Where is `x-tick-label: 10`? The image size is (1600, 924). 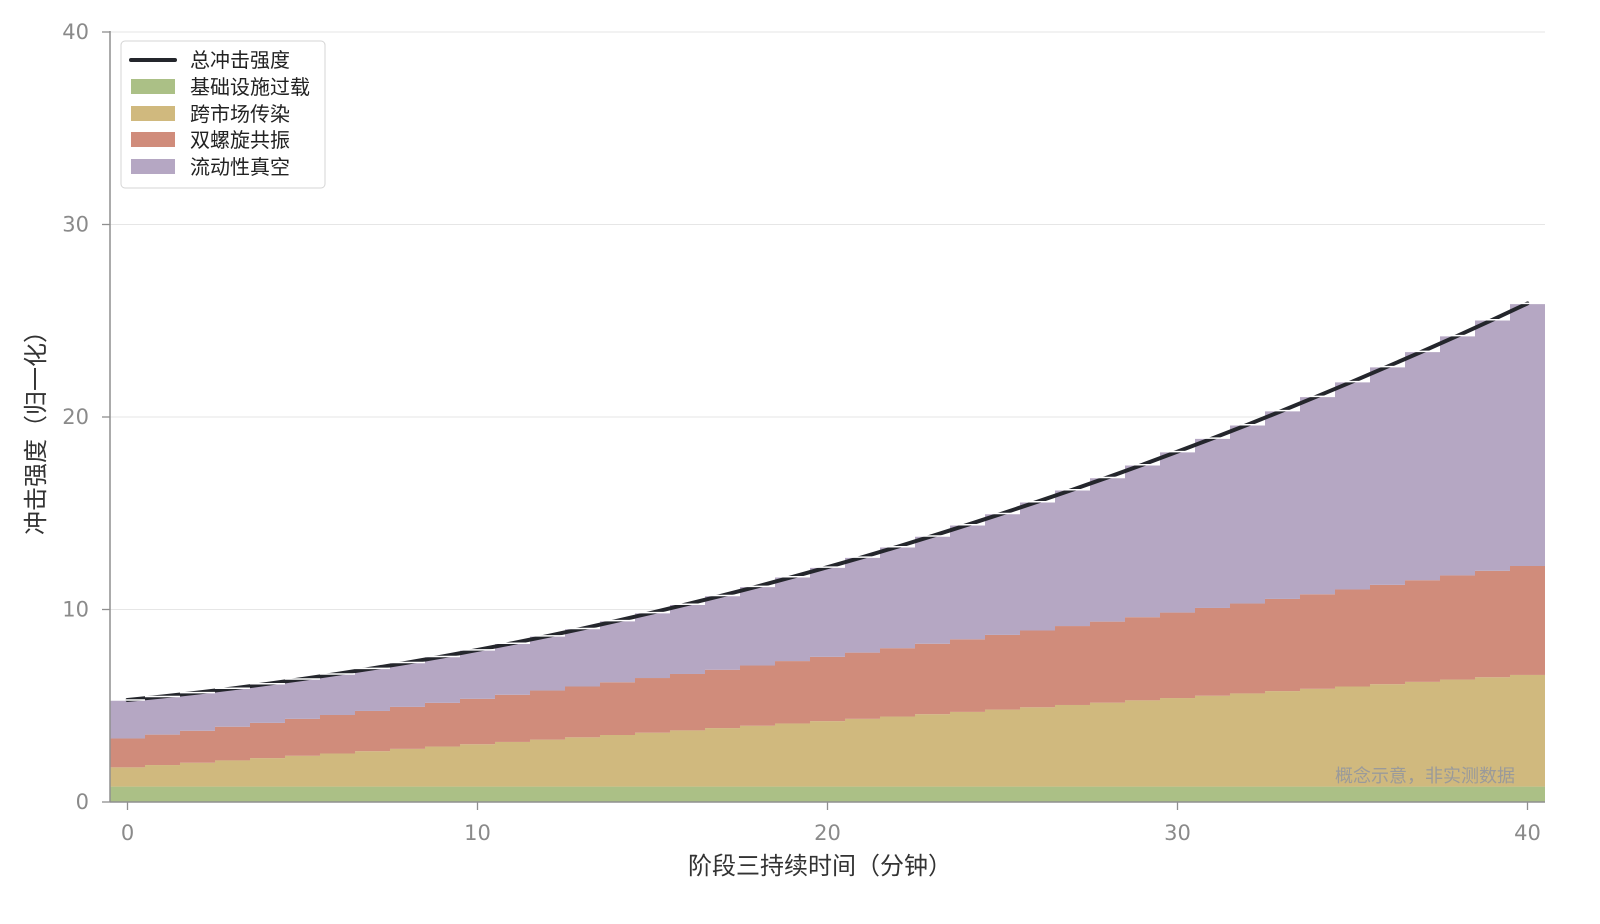 x-tick-label: 10 is located at coordinates (477, 833).